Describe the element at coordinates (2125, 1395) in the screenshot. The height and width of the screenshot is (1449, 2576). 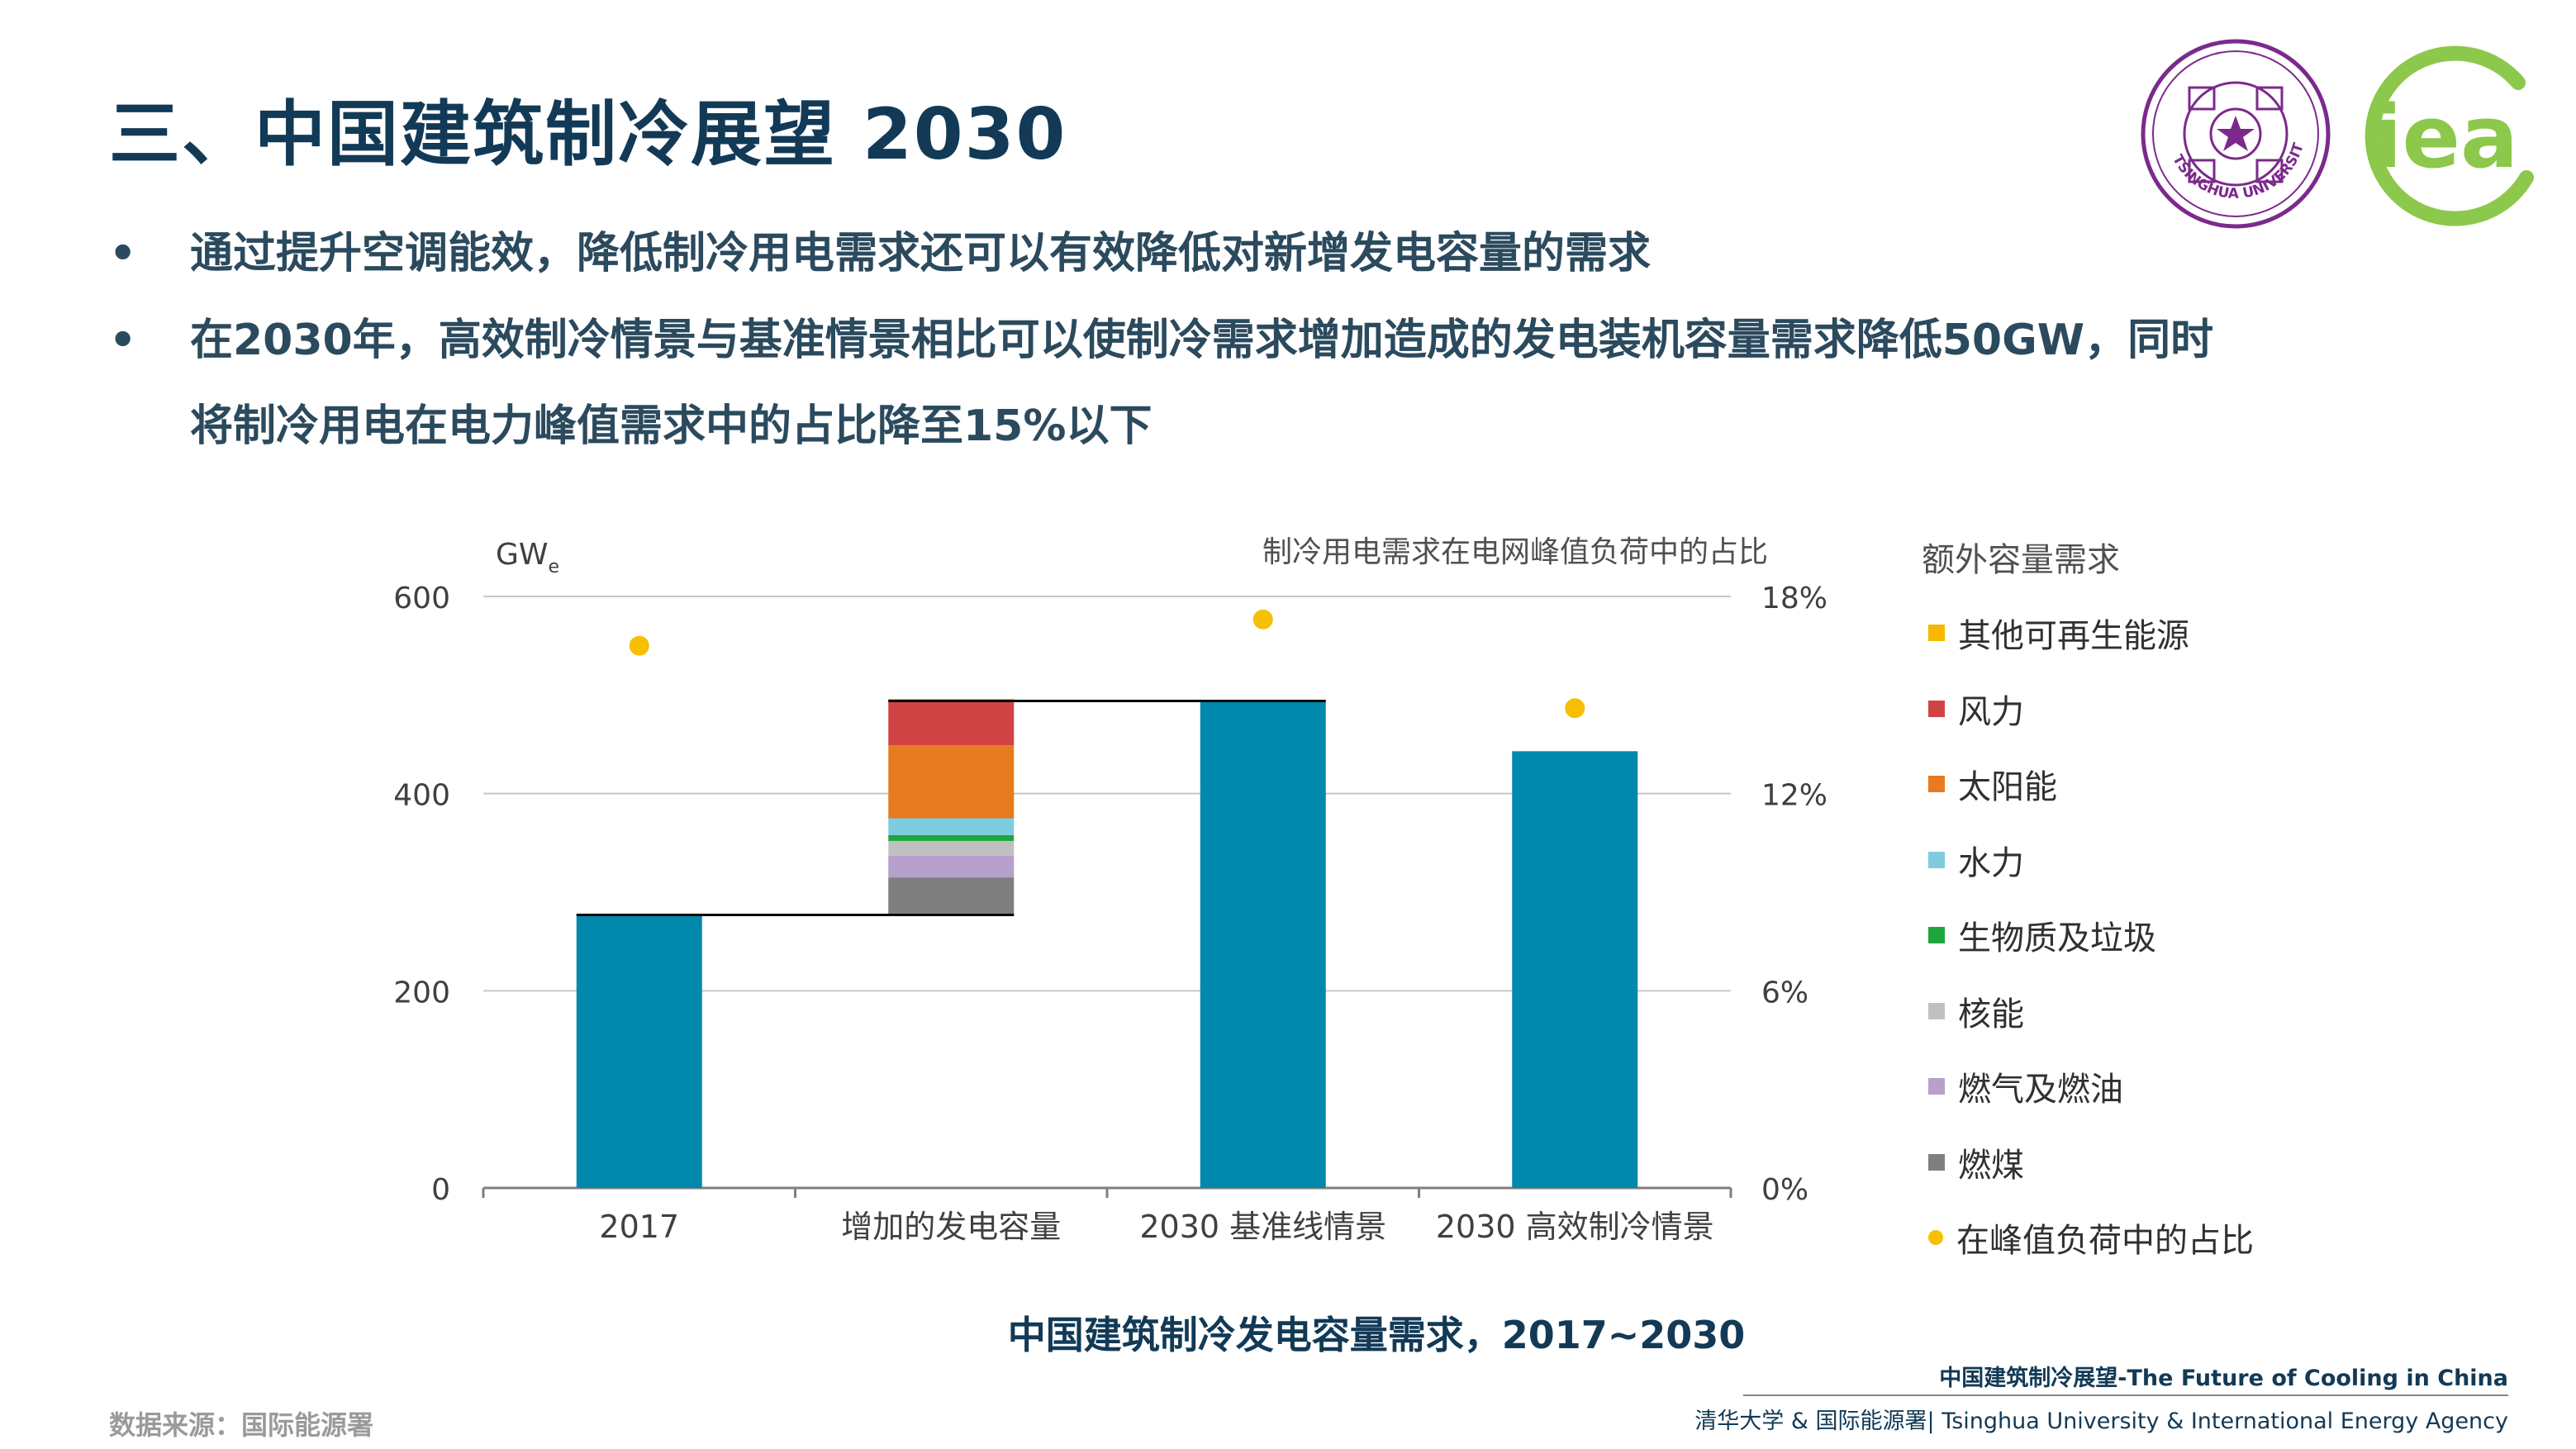
I see `footer-divider` at that location.